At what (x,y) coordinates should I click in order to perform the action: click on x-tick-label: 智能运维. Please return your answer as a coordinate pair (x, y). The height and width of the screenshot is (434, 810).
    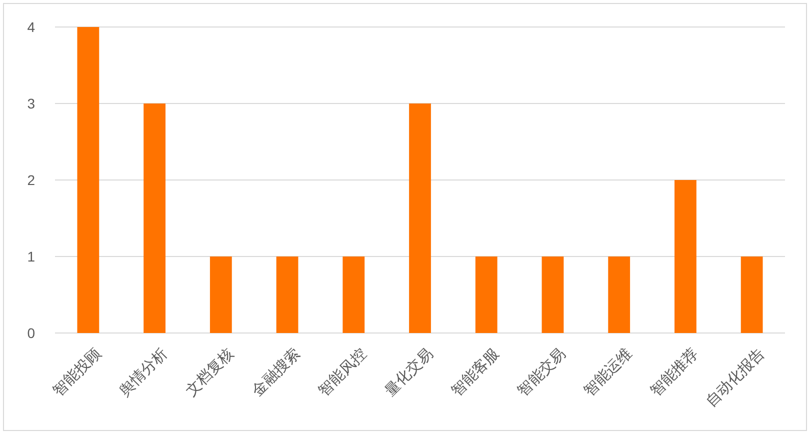
    Looking at the image, I should click on (608, 372).